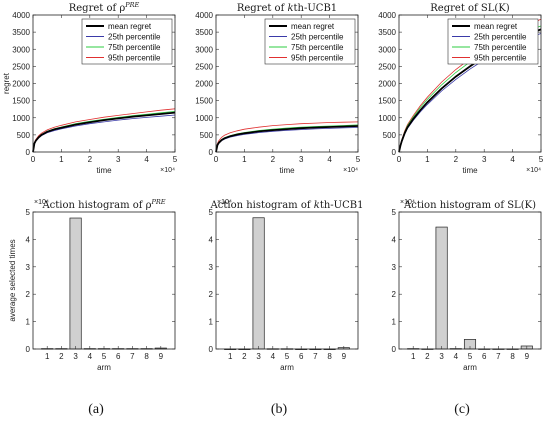  Describe the element at coordinates (301, 356) in the screenshot. I see `x-tick-label: 6` at that location.